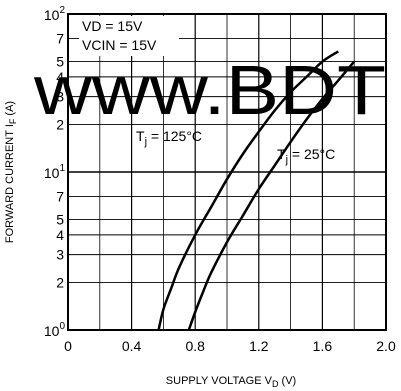 This screenshot has height=391, width=401. Describe the element at coordinates (55, 330) in the screenshot. I see `y-tick-label: 10⁰` at that location.